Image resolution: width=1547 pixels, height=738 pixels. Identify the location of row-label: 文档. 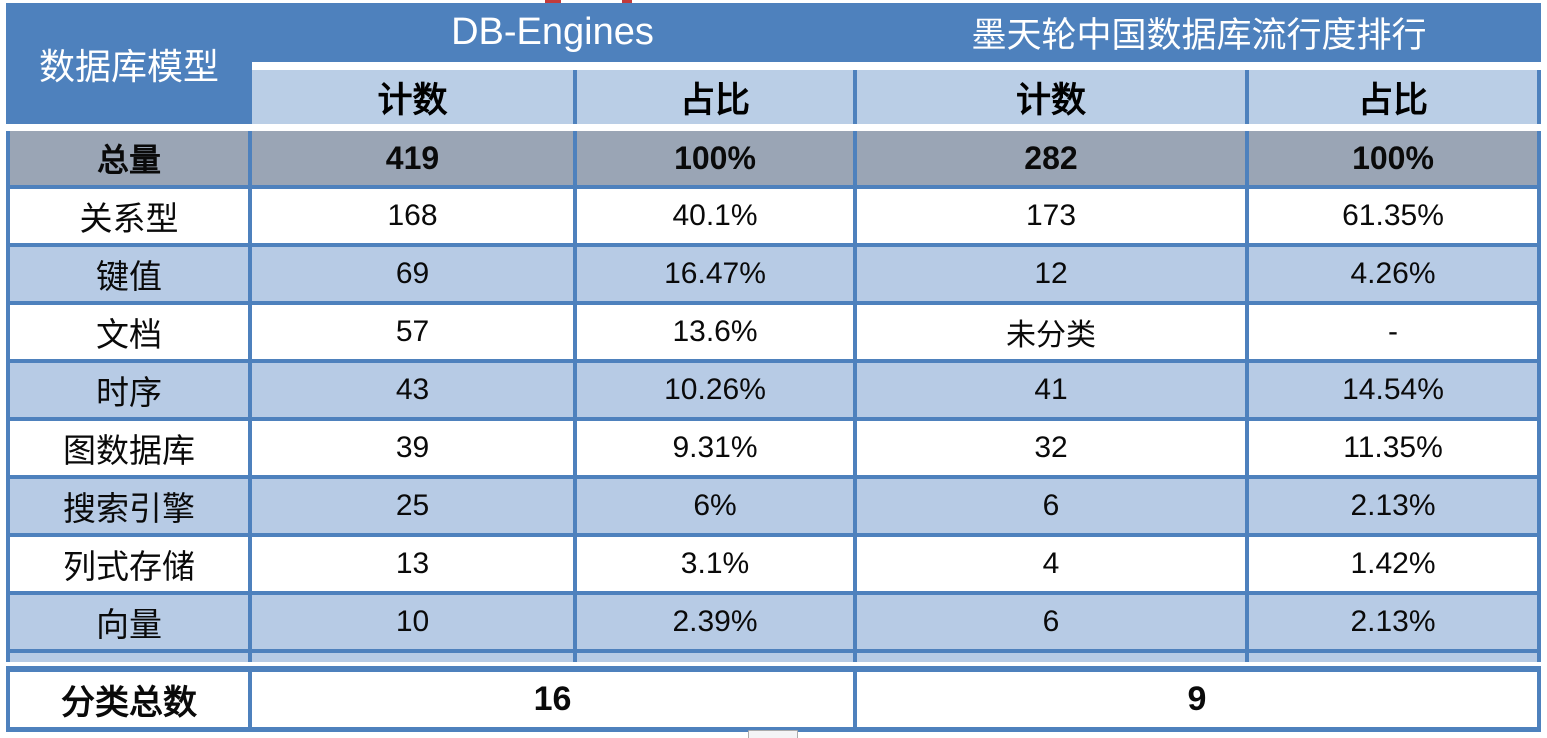
(129, 336).